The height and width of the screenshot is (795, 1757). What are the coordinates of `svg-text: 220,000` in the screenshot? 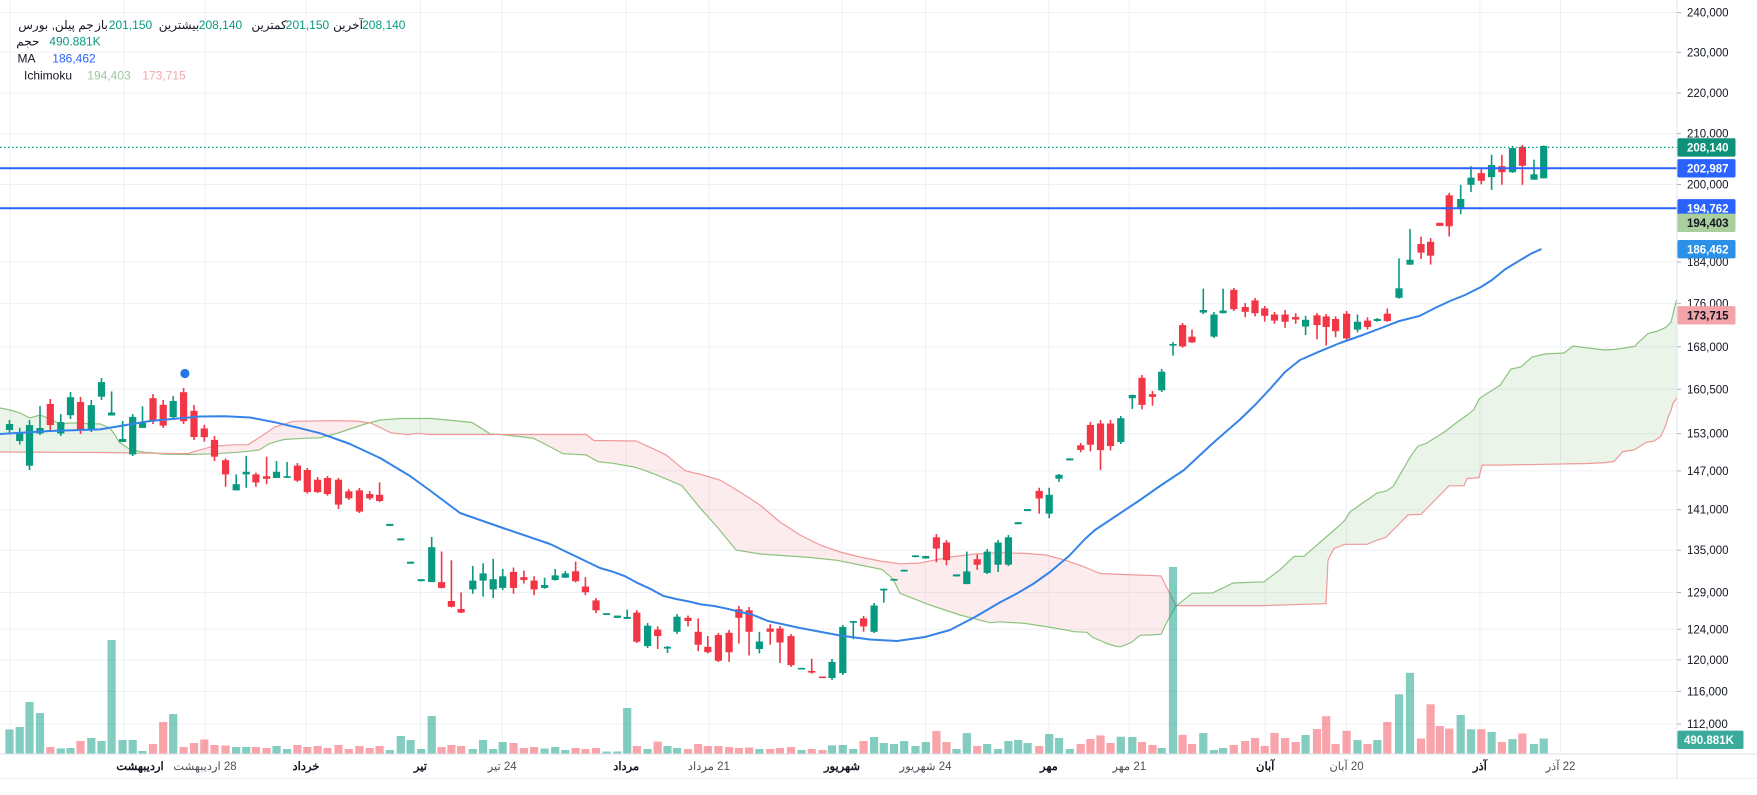 It's located at (1708, 94).